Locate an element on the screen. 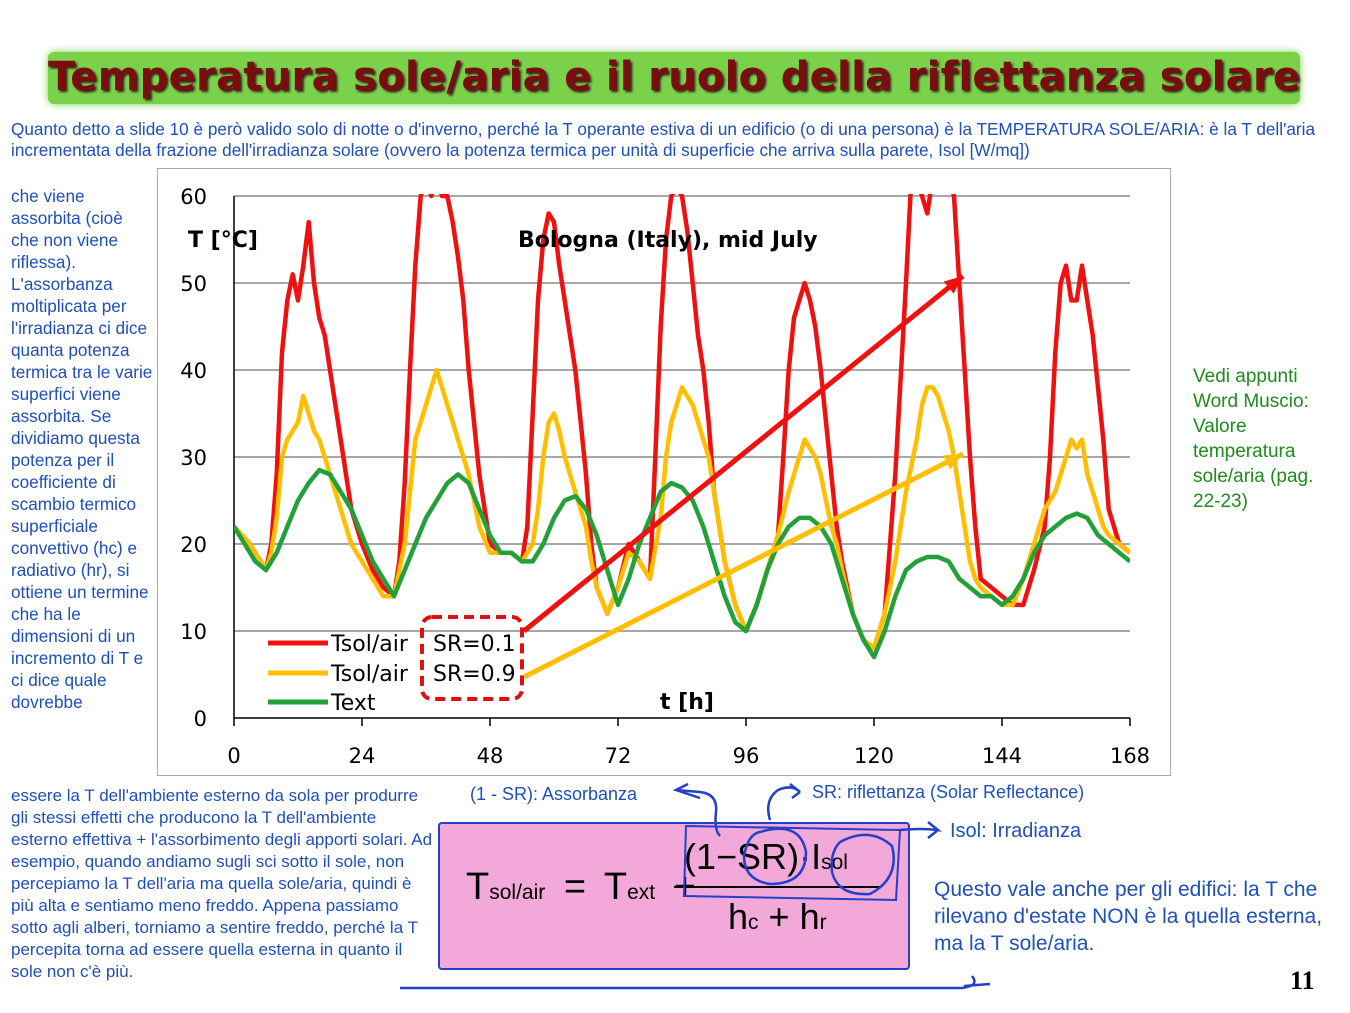  formula-sr: SR is located at coordinates (762, 856).